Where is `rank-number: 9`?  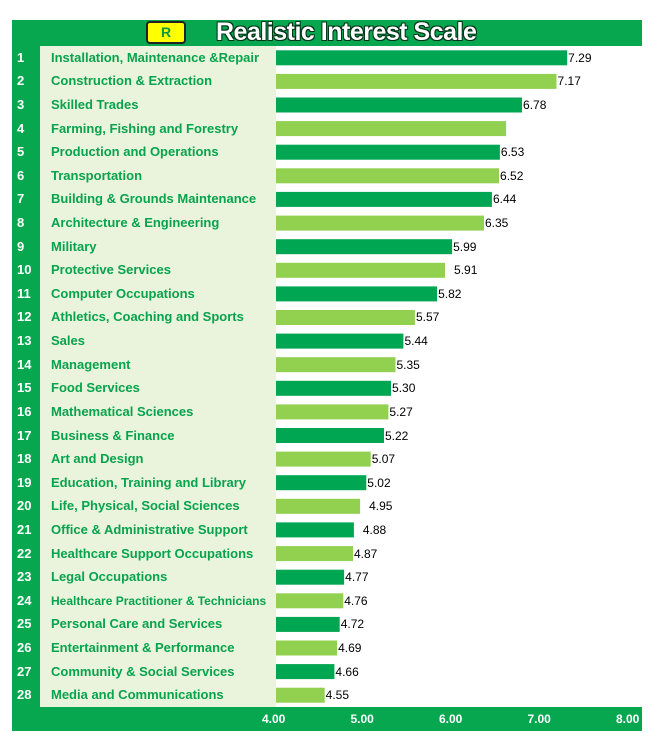 rank-number: 9 is located at coordinates (21, 246).